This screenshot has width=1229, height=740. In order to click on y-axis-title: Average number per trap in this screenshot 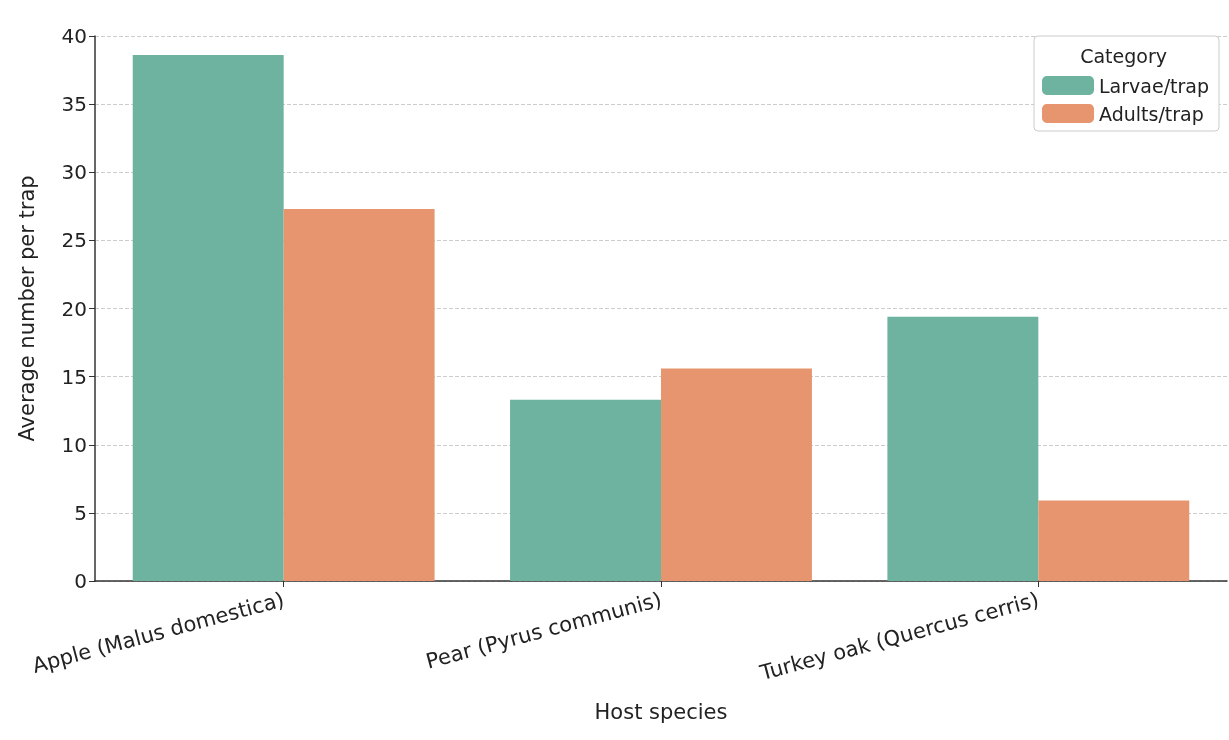, I will do `click(26, 308)`.